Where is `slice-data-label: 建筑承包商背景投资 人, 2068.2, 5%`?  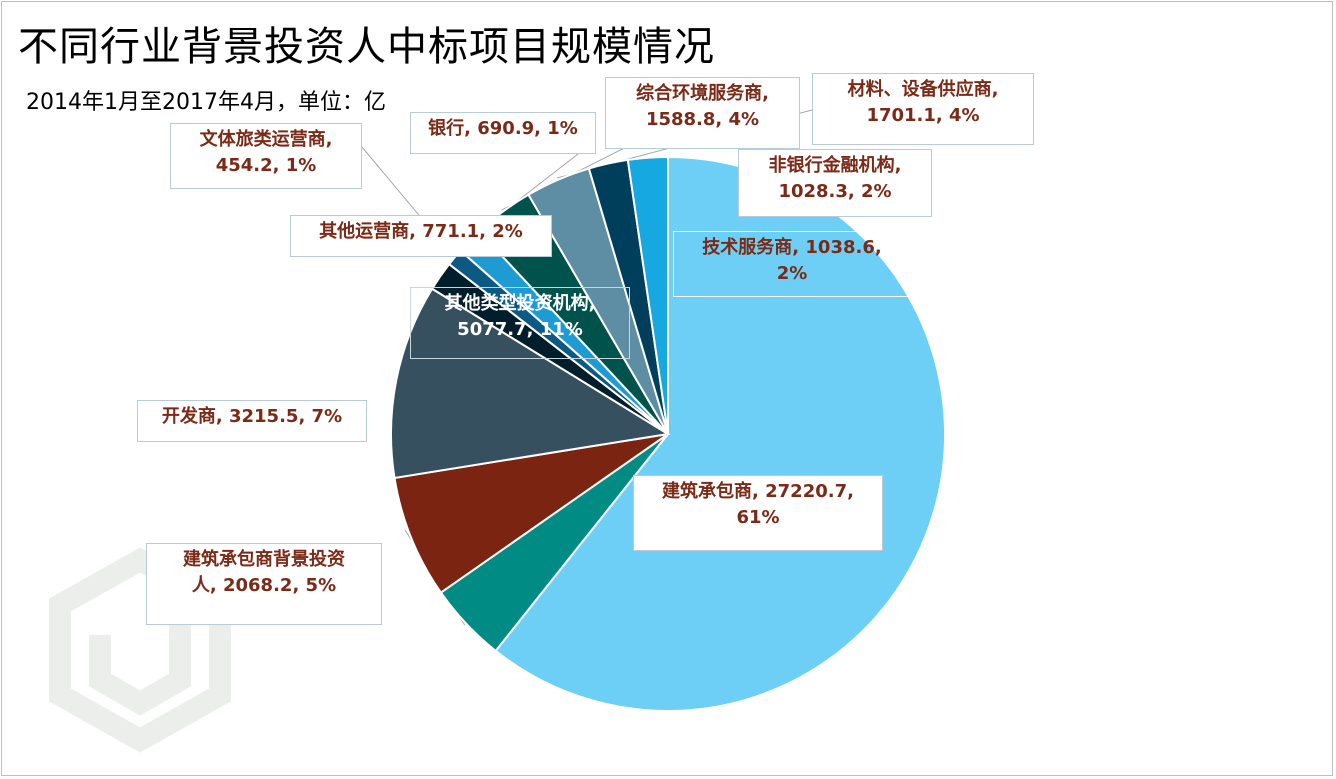 slice-data-label: 建筑承包商背景投资 人, 2068.2, 5% is located at coordinates (264, 584).